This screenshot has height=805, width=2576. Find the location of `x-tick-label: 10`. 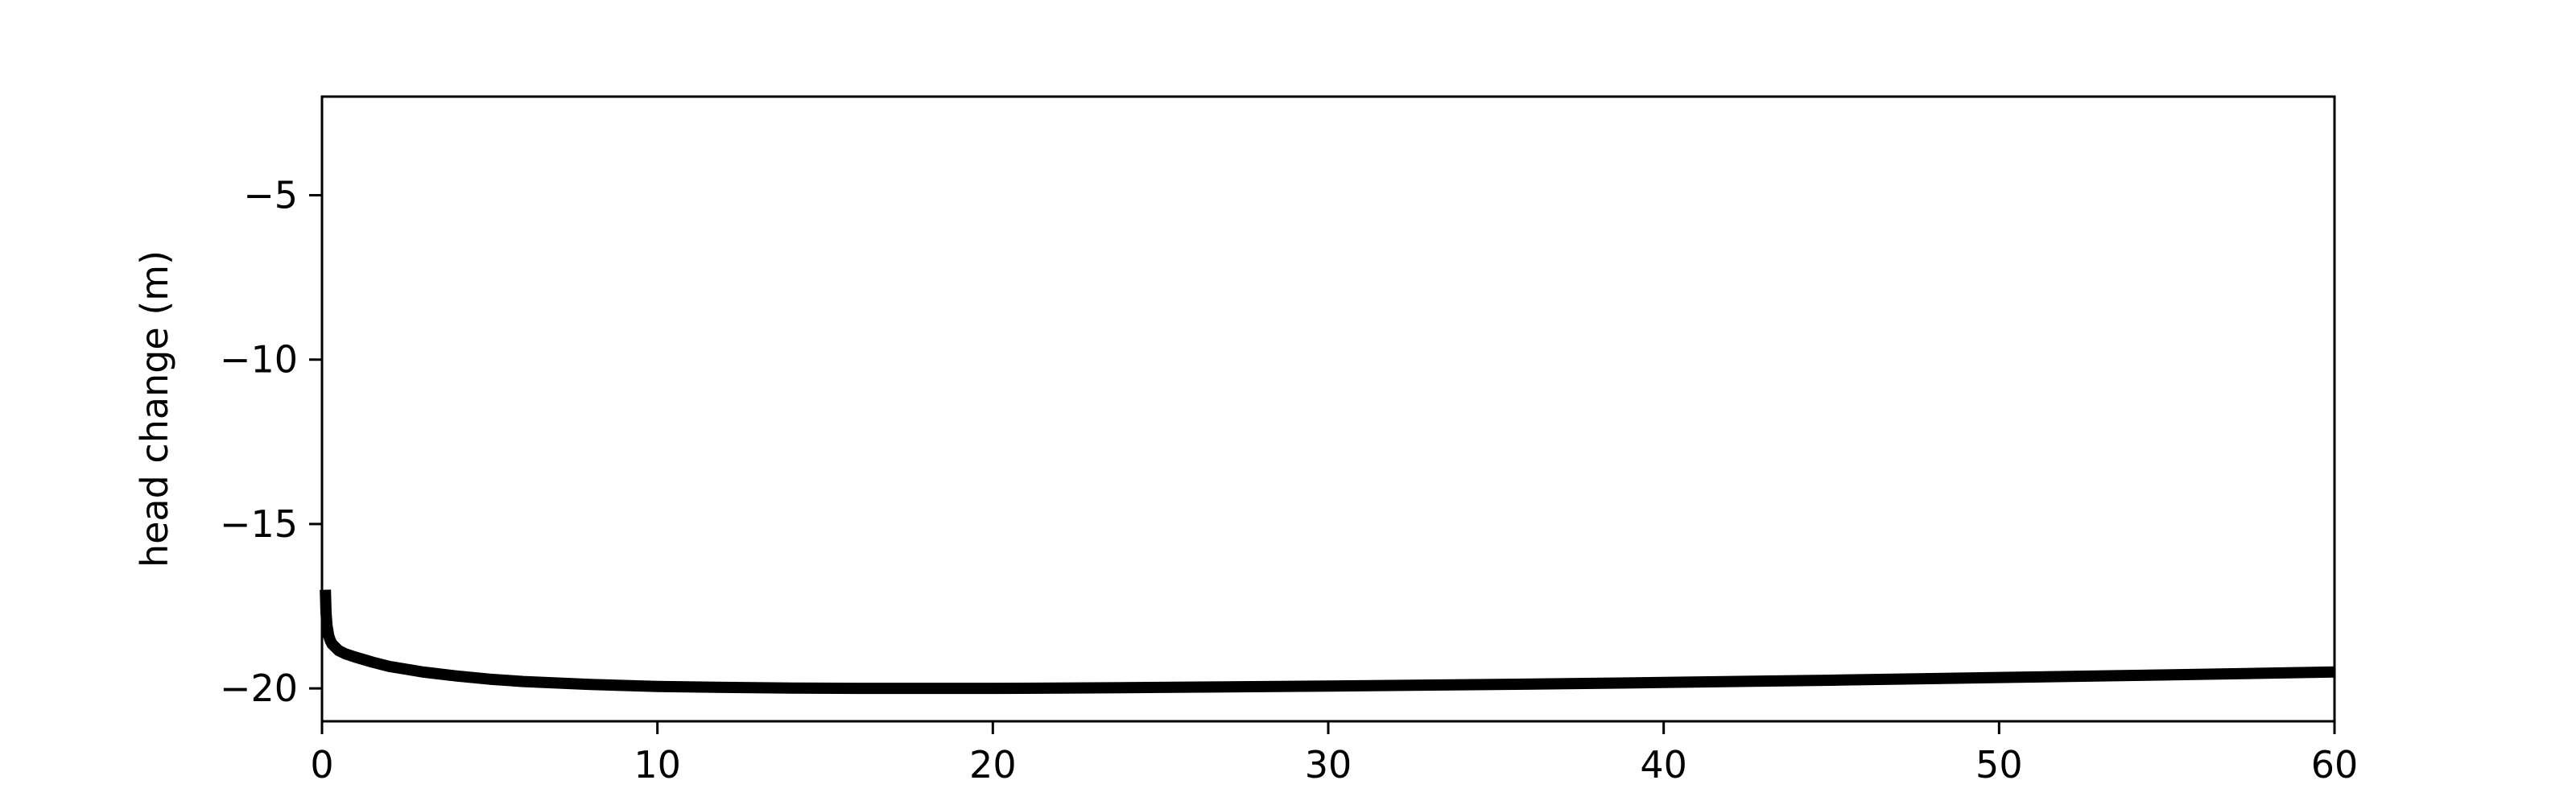

x-tick-label: 10 is located at coordinates (657, 764).